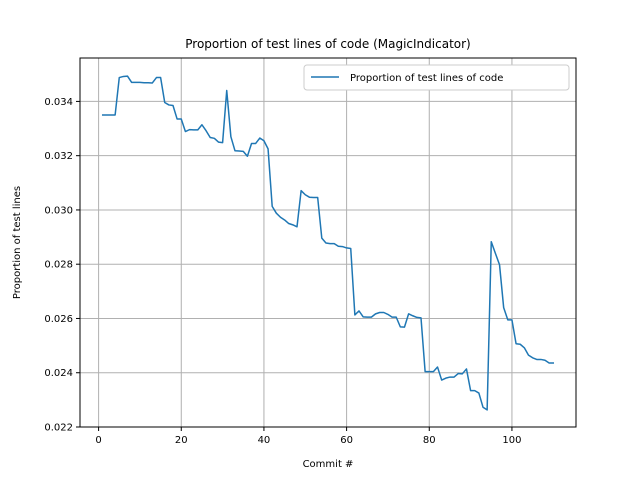 Image resolution: width=640 pixels, height=480 pixels. I want to click on y-axis-label: Proportion of test lines, so click(17, 242).